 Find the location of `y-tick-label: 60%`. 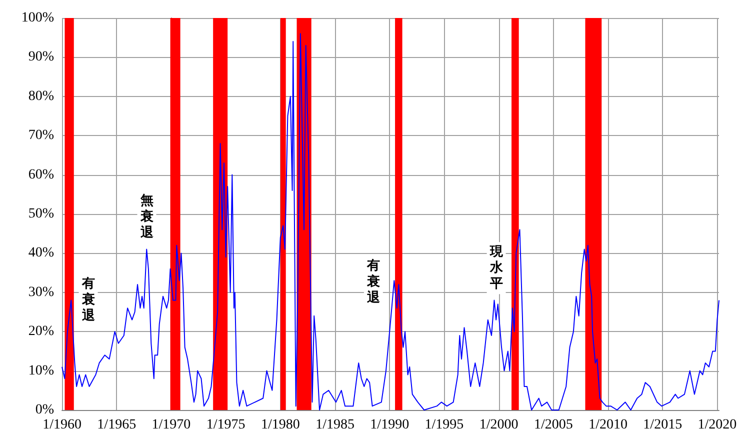

y-tick-label: 60% is located at coordinates (41, 174).